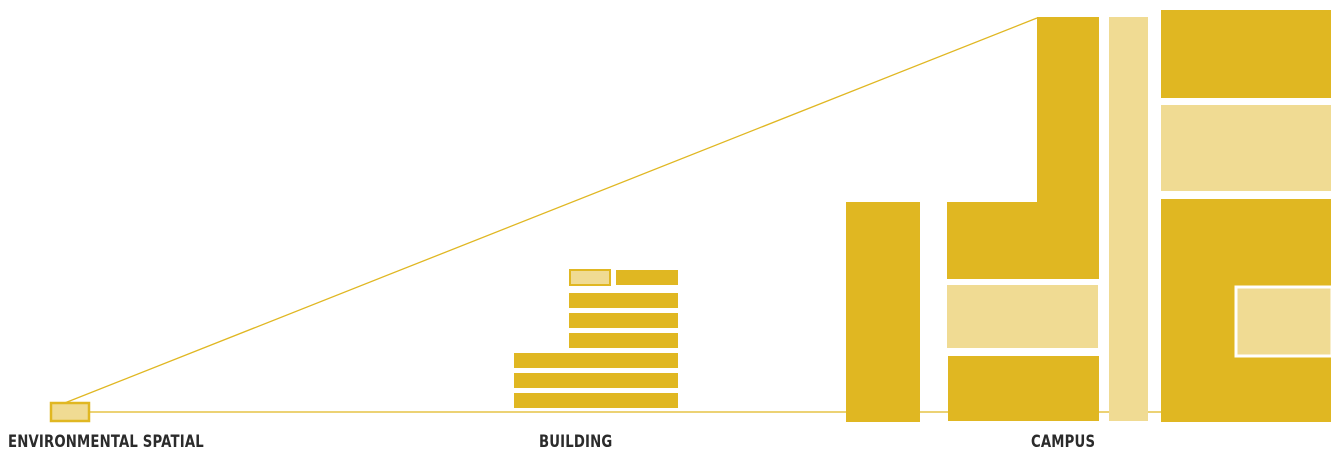  What do you see at coordinates (1023, 148) in the screenshot?
I see `campus-l-block` at bounding box center [1023, 148].